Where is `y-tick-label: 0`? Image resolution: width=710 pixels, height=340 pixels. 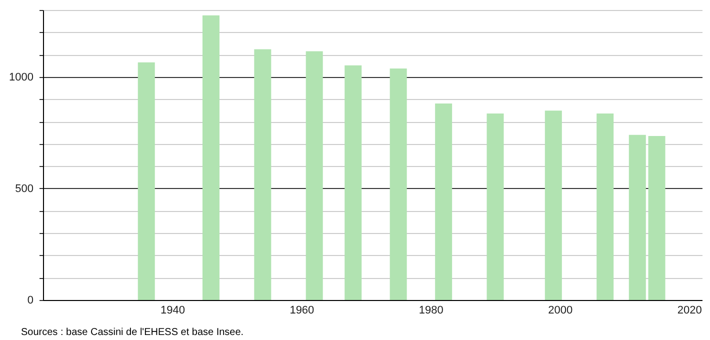
y-tick-label: 0 is located at coordinates (30, 300).